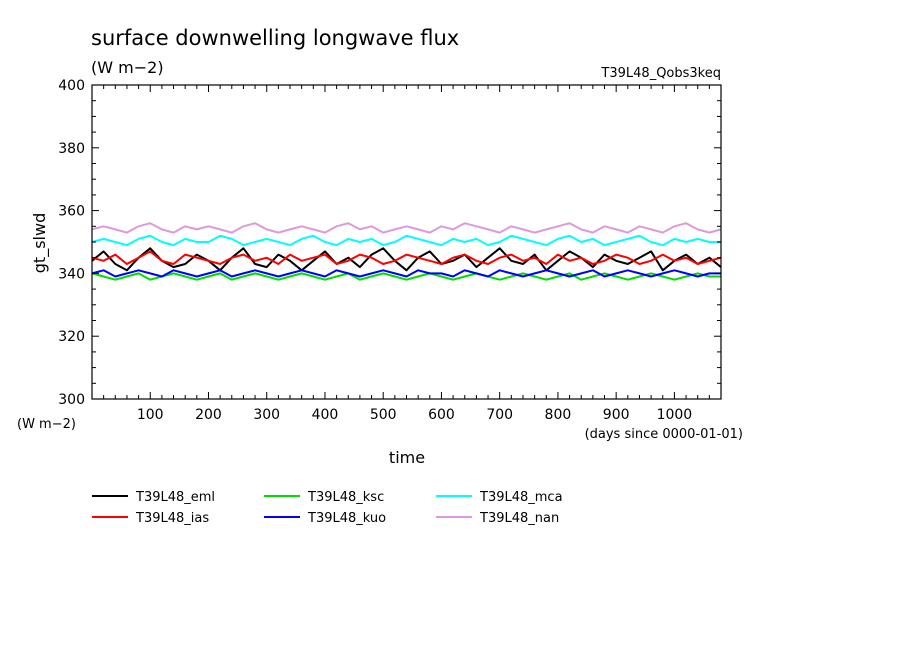  What do you see at coordinates (675, 415) in the screenshot?
I see `x-tick-label: 1000` at bounding box center [675, 415].